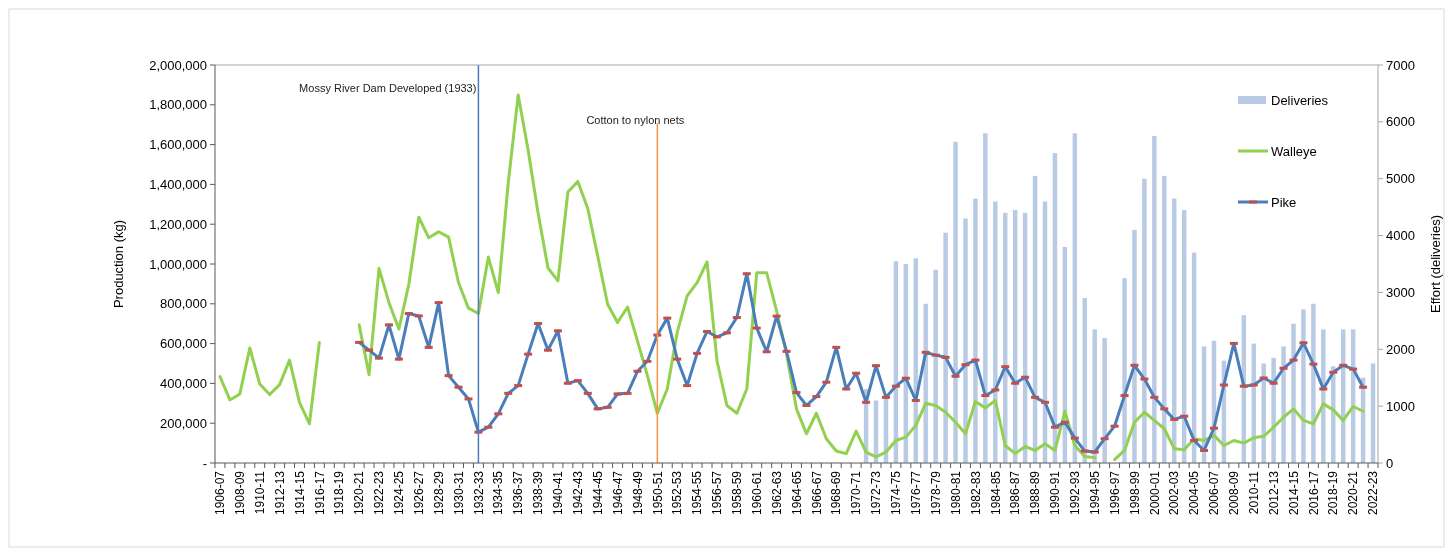 This screenshot has width=1453, height=556. Describe the element at coordinates (1294, 151) in the screenshot. I see `legend-label: Walleye` at that location.